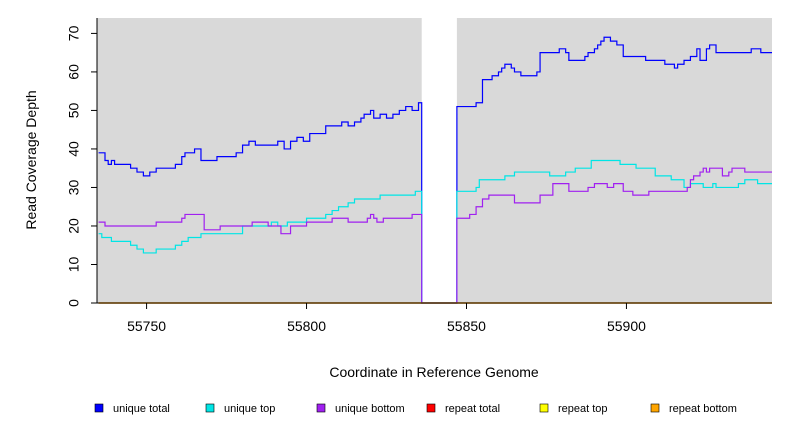  Describe the element at coordinates (626, 326) in the screenshot. I see `x-tick-label: 55900` at that location.